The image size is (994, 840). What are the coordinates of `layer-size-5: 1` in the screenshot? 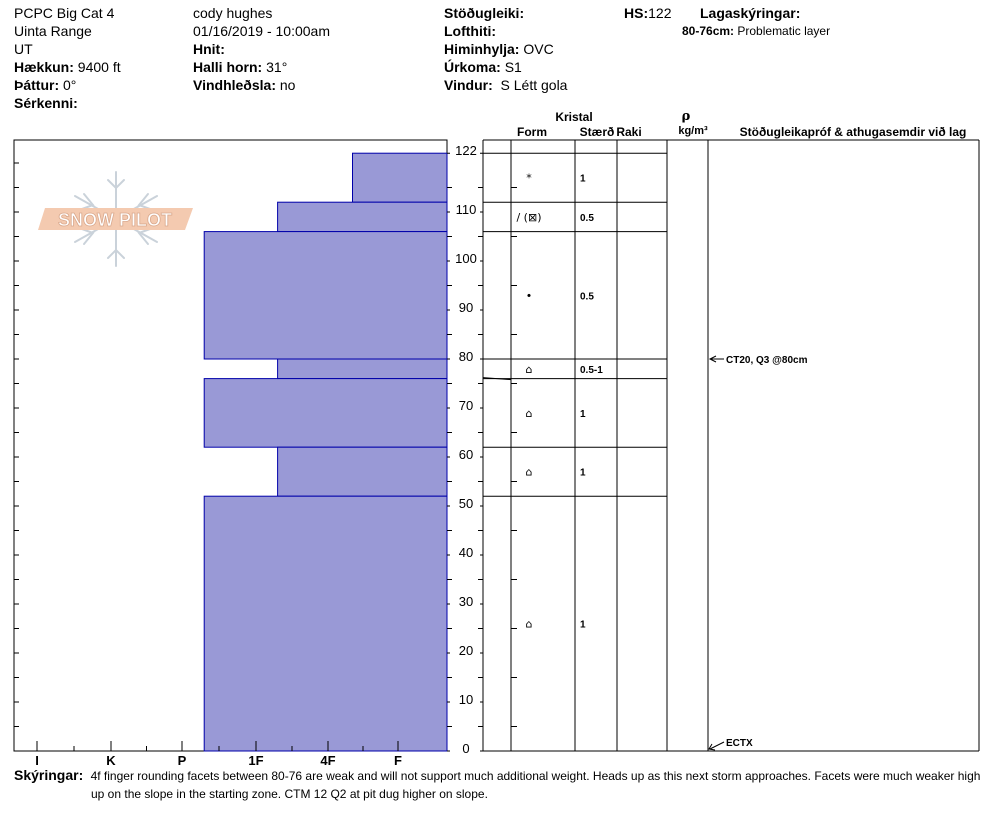 It's located at (583, 473).